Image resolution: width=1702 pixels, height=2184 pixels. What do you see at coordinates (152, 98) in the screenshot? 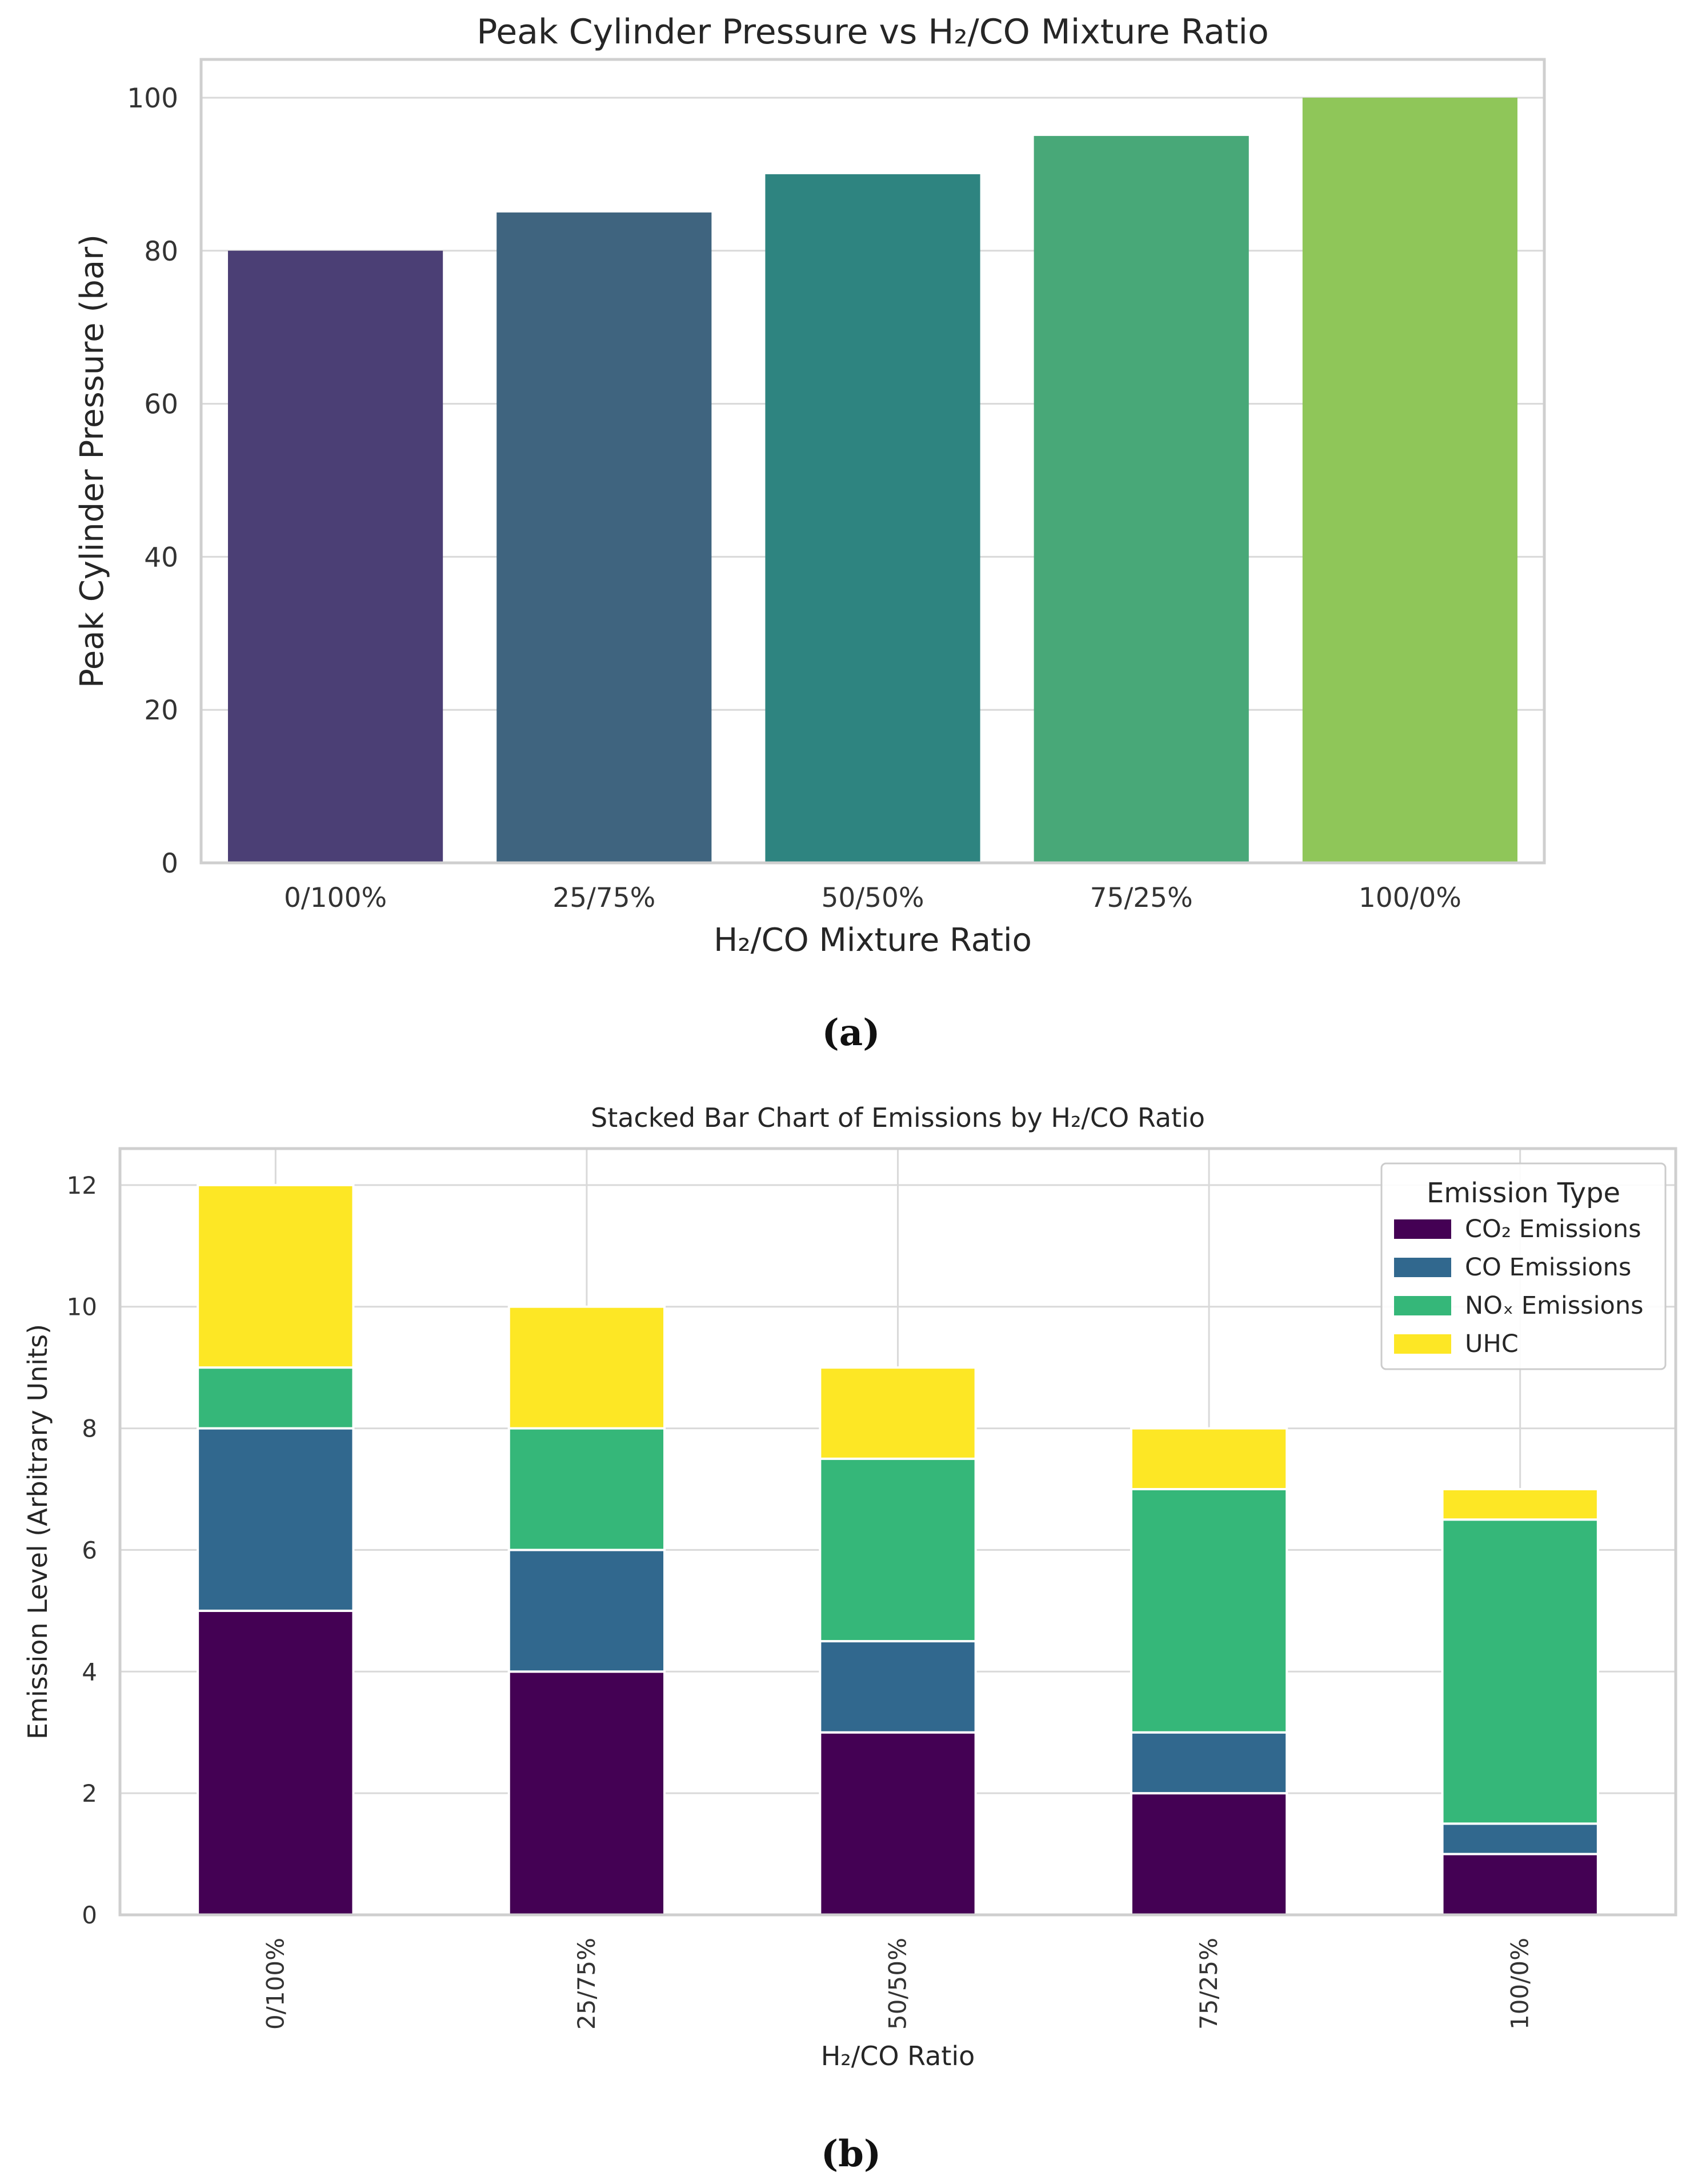
I see `y-tick-label: 100` at bounding box center [152, 98].